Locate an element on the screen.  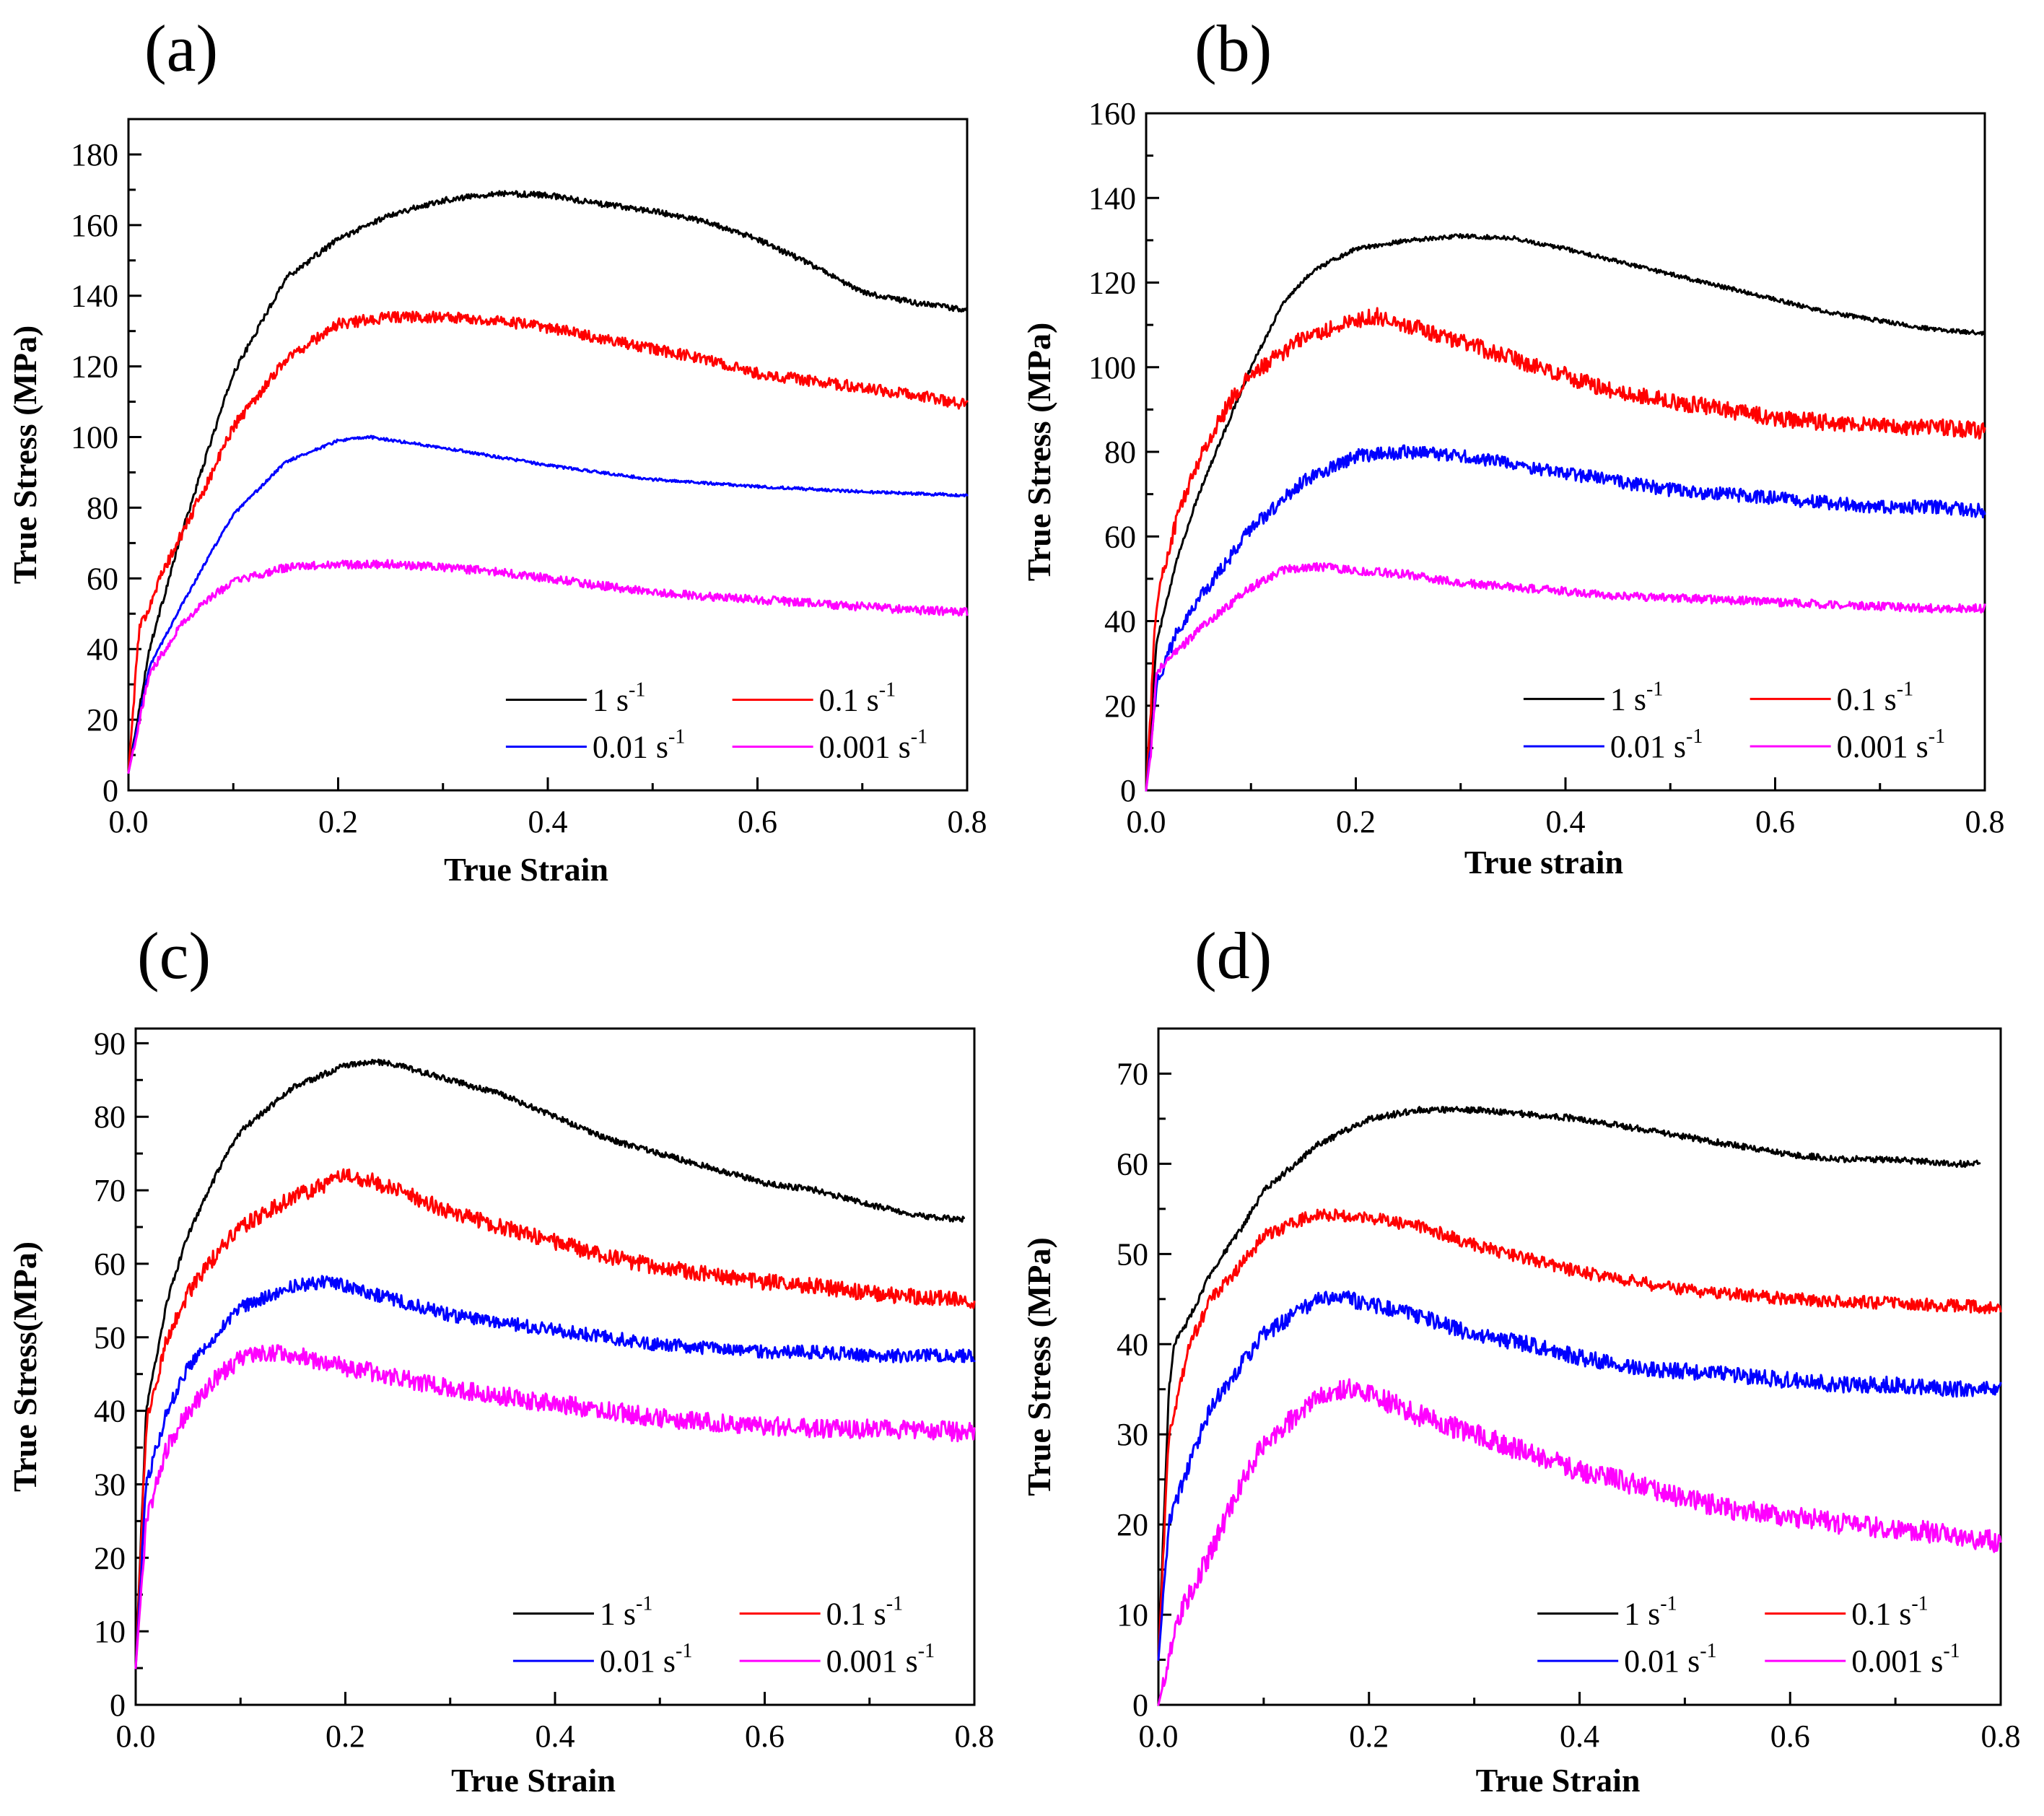
panel-label: (c) is located at coordinates (174, 955).